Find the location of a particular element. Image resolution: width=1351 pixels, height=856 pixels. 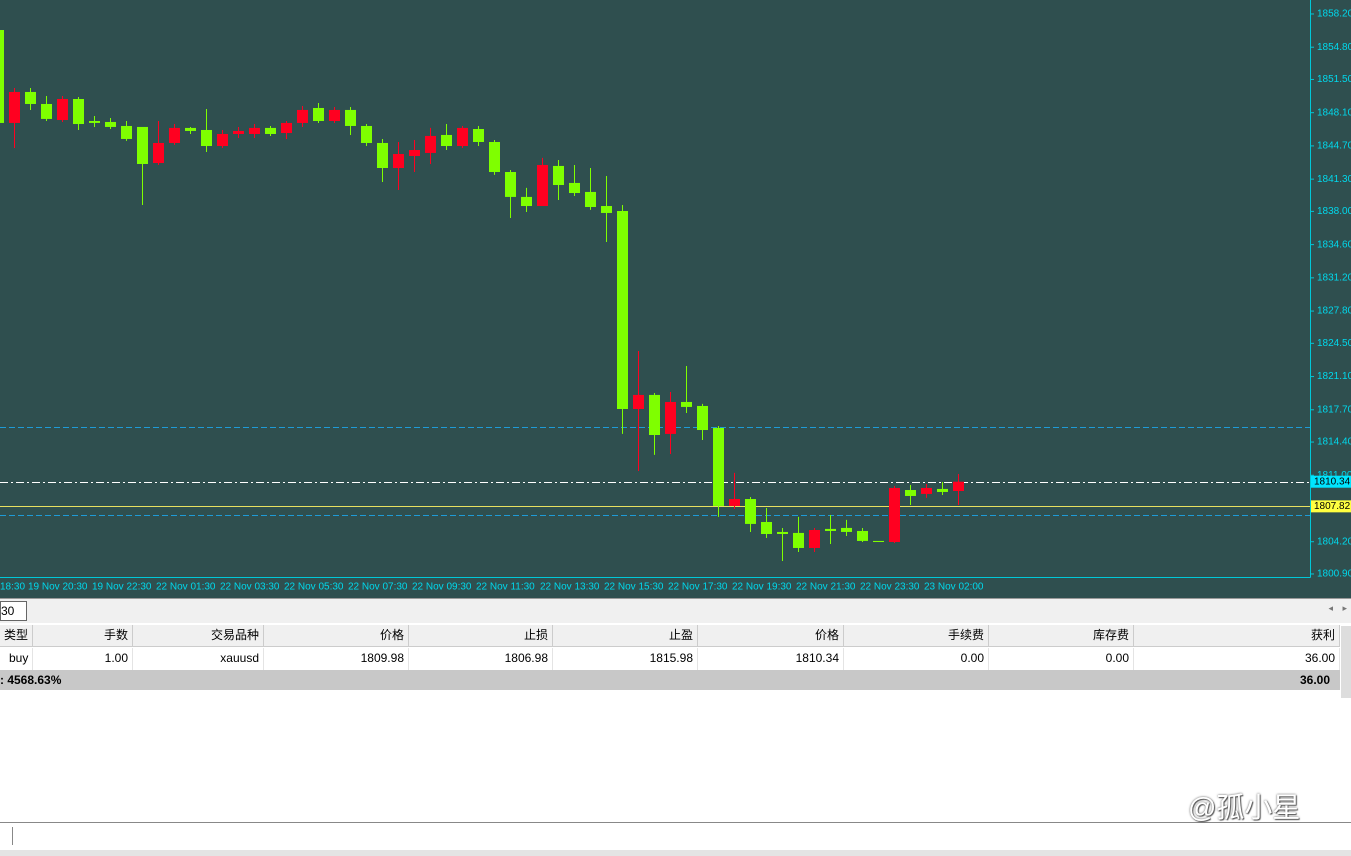

tab: 30 is located at coordinates (13, 611).